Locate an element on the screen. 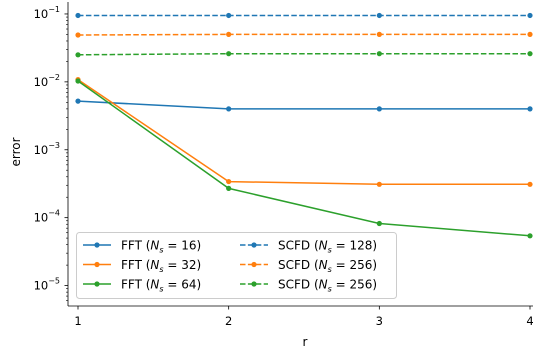  legend-entry: FFT (Ns = 32) is located at coordinates (142, 266).